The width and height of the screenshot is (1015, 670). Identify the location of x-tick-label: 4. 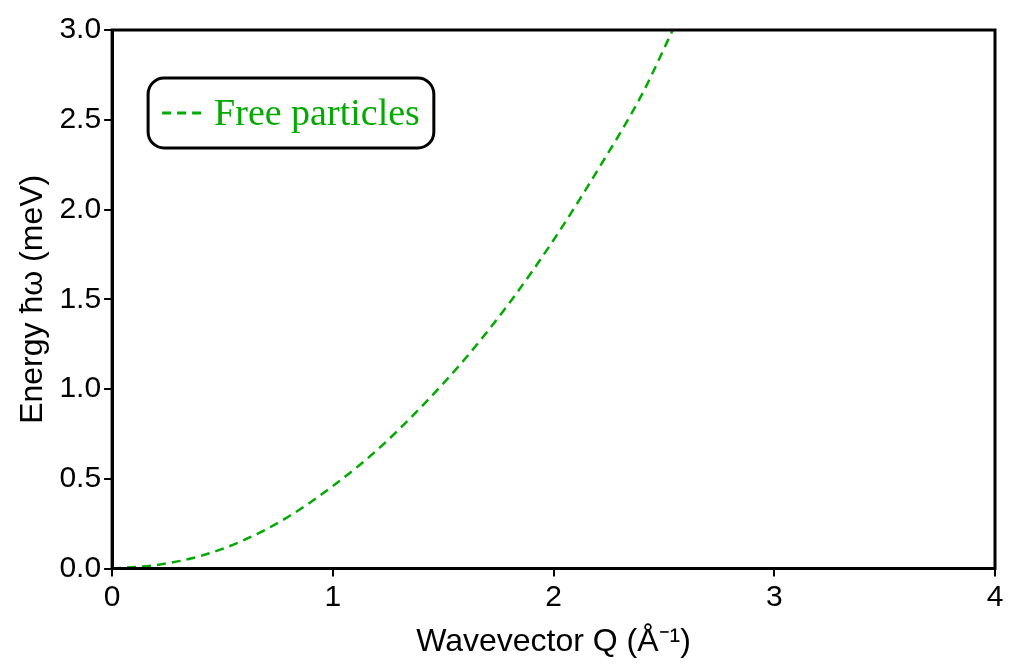
(995, 595).